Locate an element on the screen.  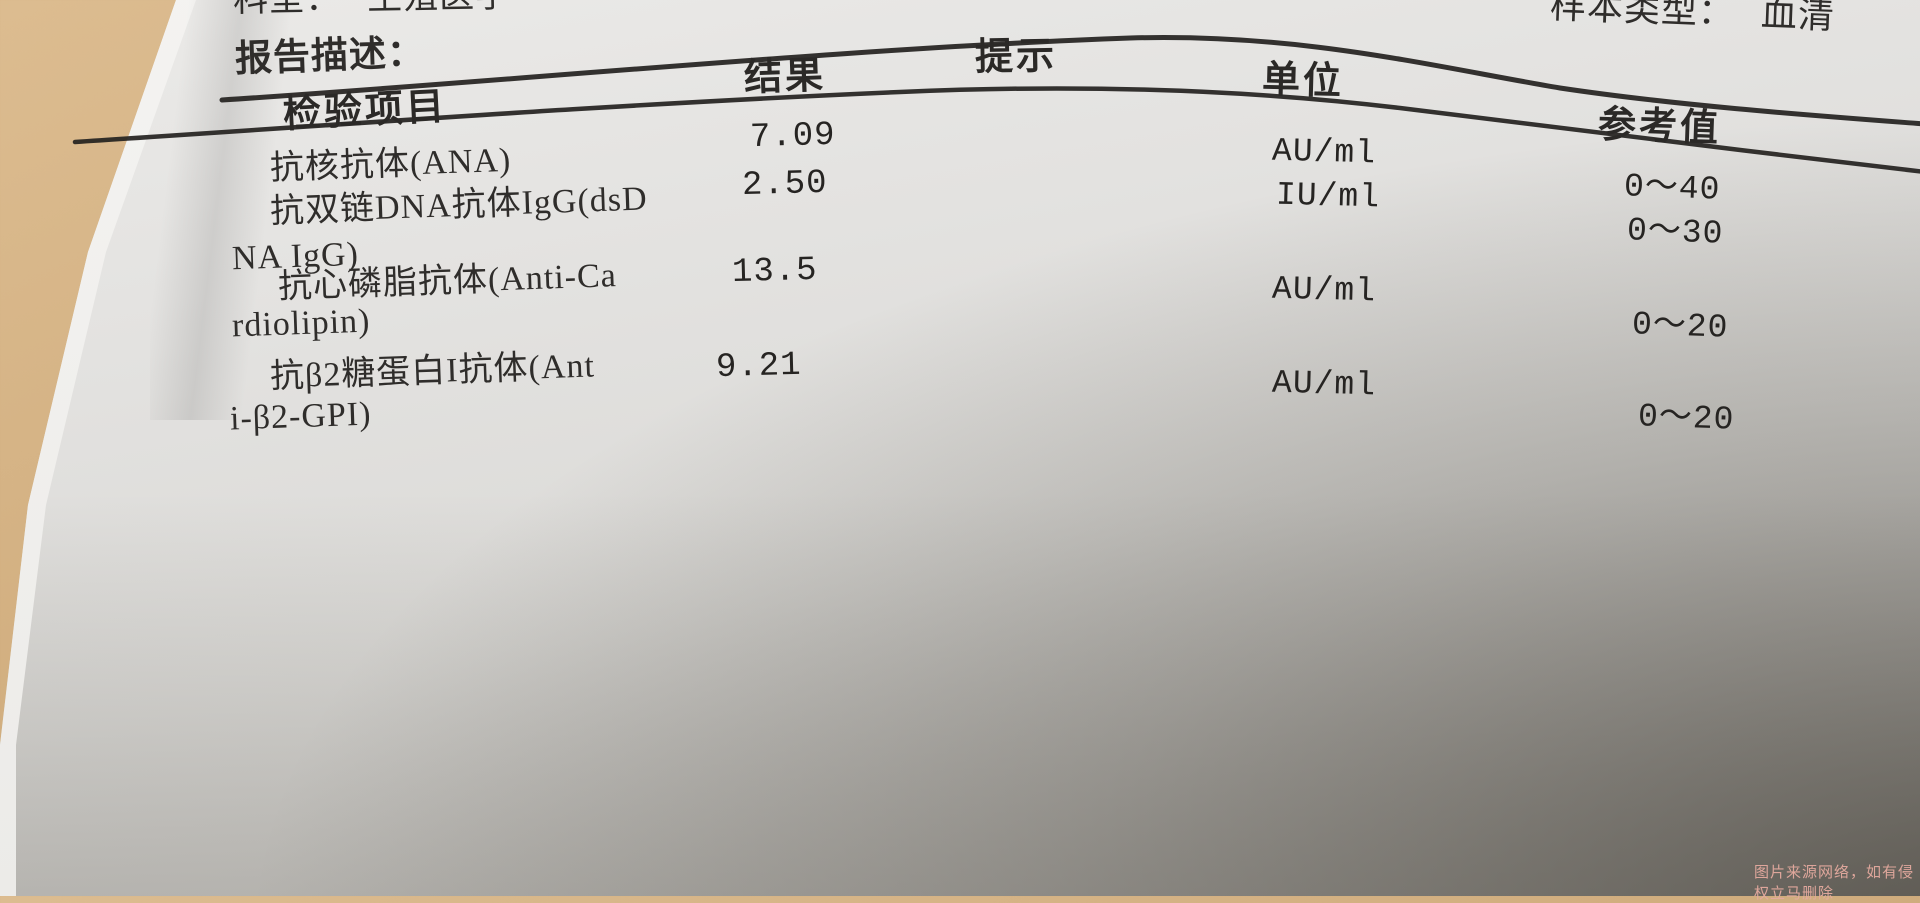
row3-reference-range: 0～20 is located at coordinates (1680, 326).